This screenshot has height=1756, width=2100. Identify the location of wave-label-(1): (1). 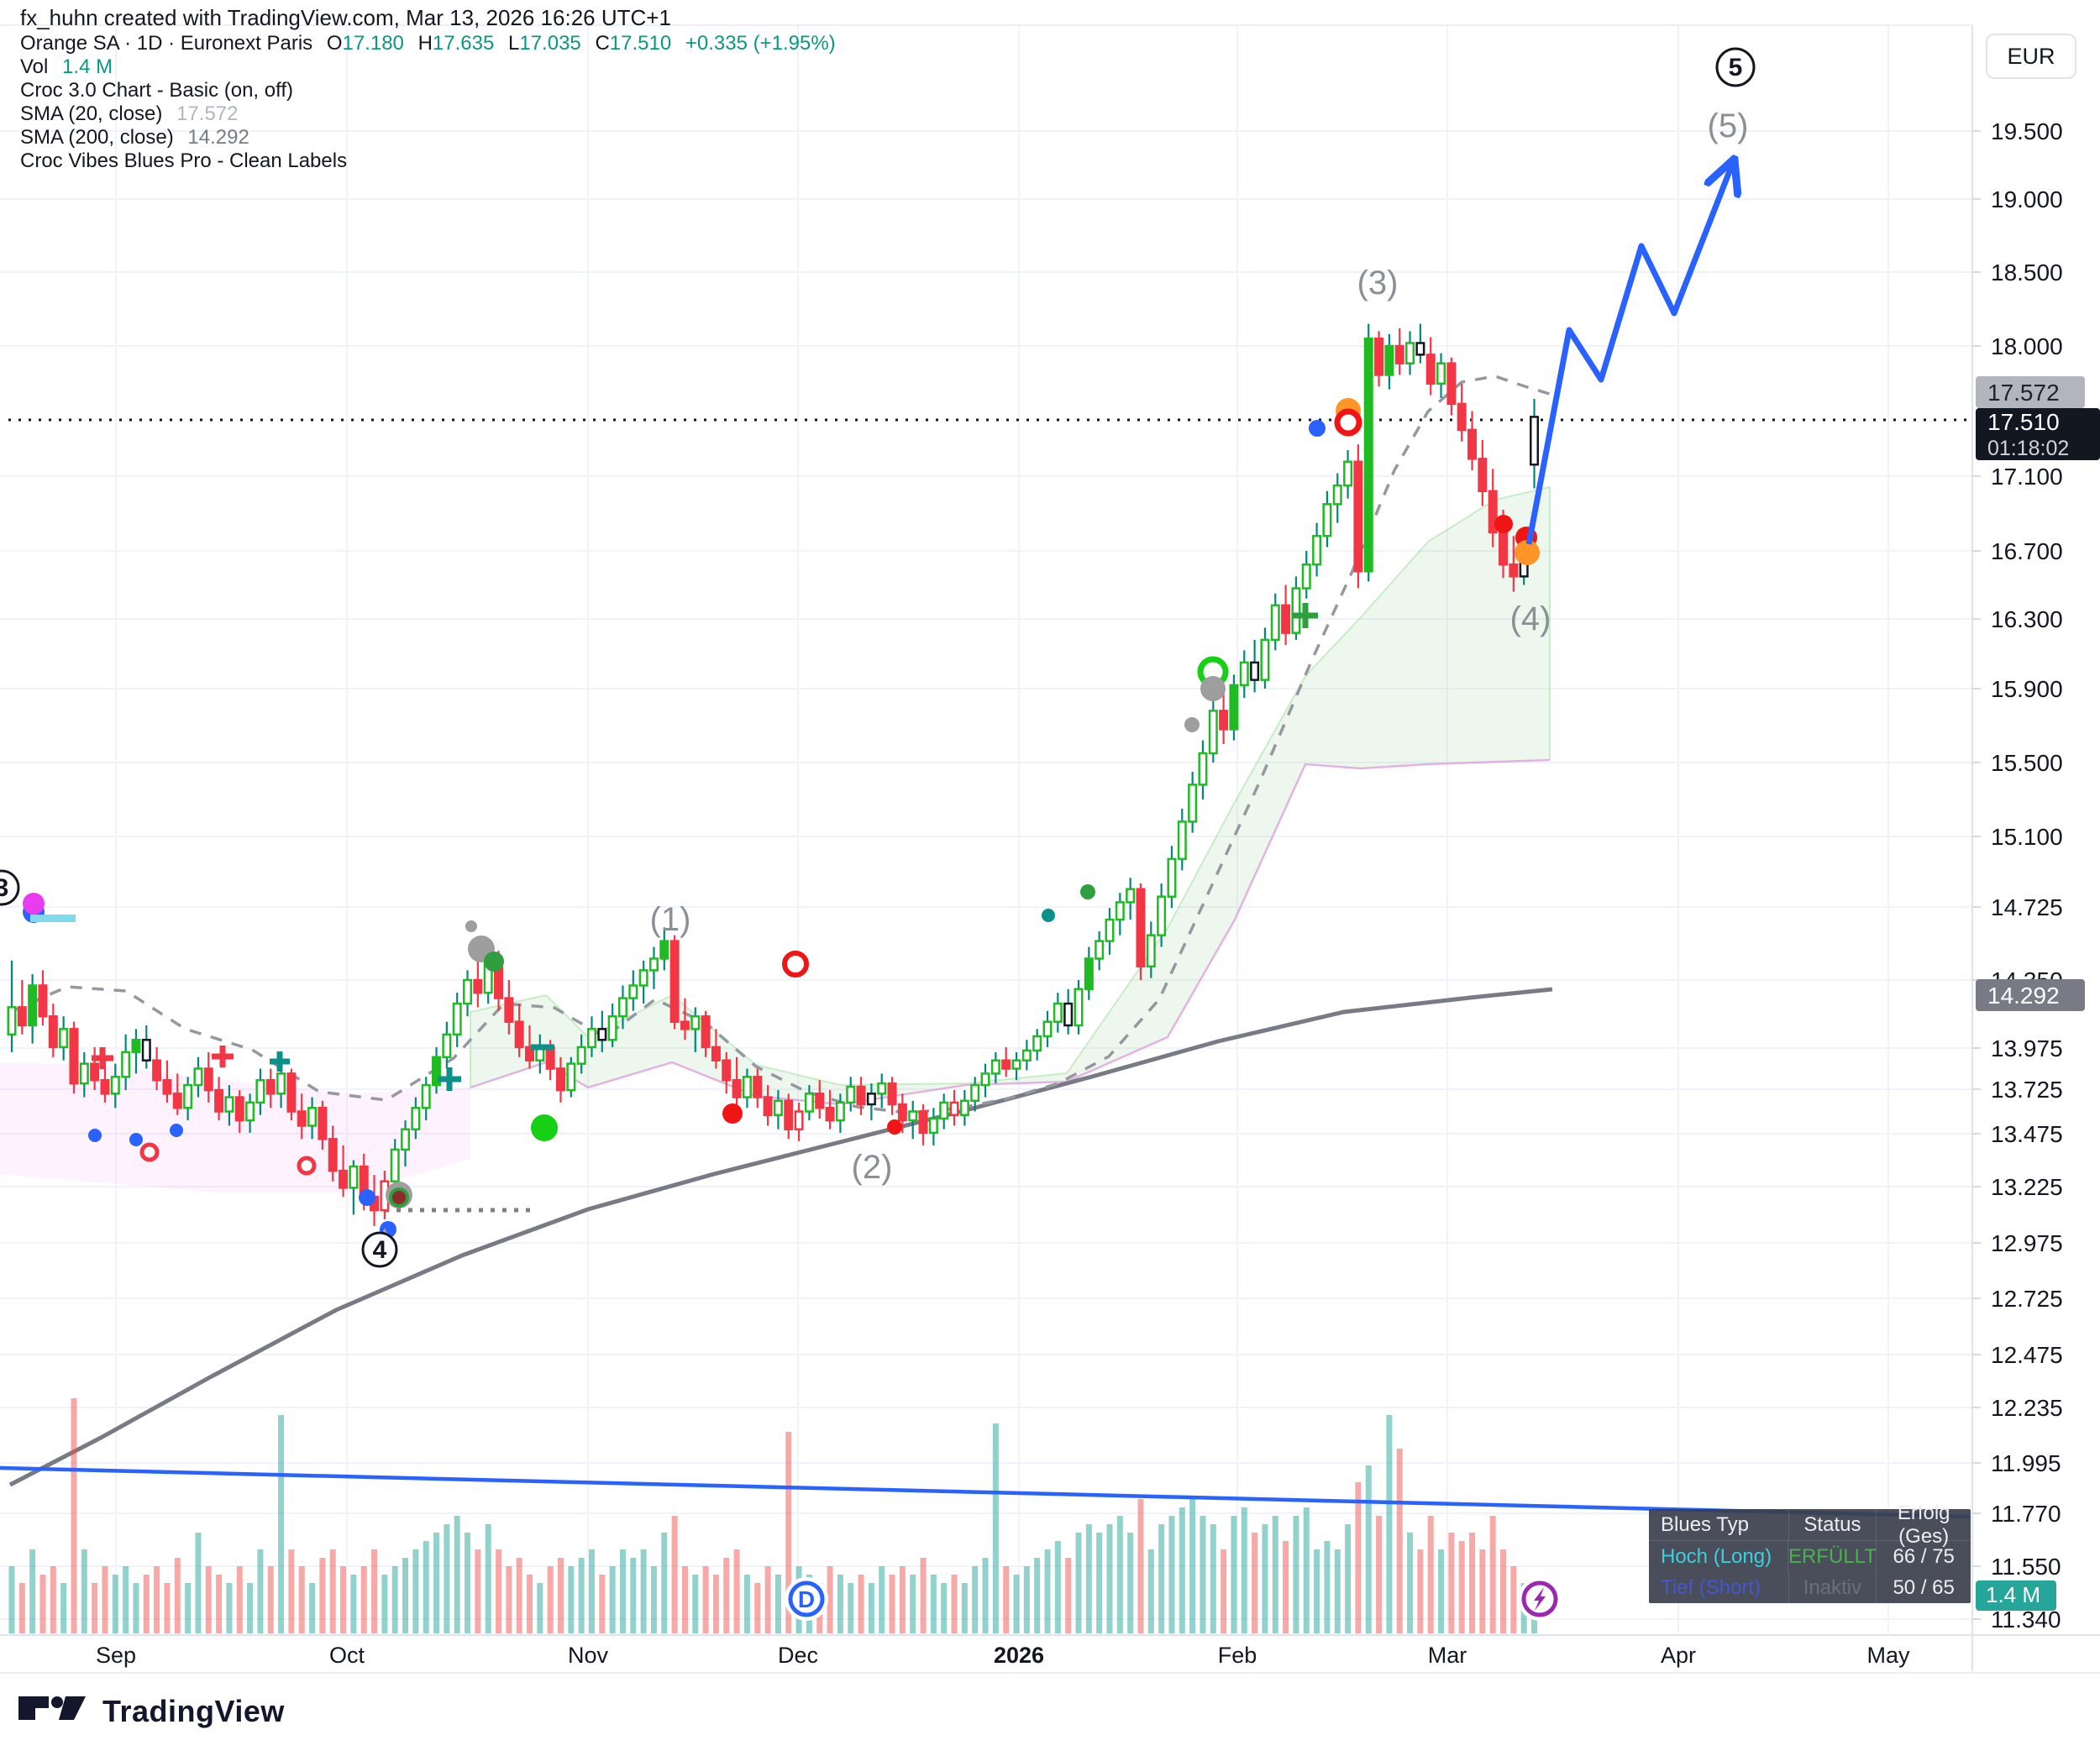
(670, 920).